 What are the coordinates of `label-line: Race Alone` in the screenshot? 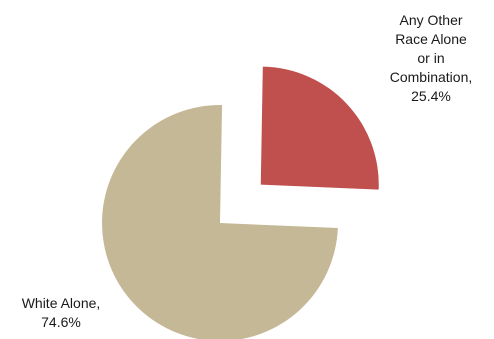 It's located at (431, 39).